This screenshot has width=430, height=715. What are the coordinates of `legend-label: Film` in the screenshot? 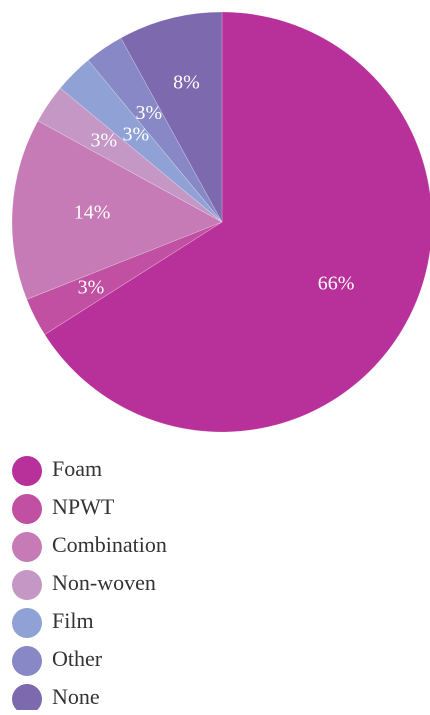 It's located at (73, 620).